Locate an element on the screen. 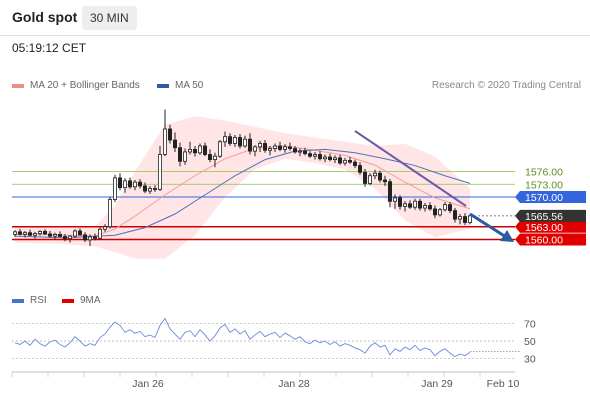 The height and width of the screenshot is (400, 590). price-label-1565.56: 1565.56 is located at coordinates (550, 216).